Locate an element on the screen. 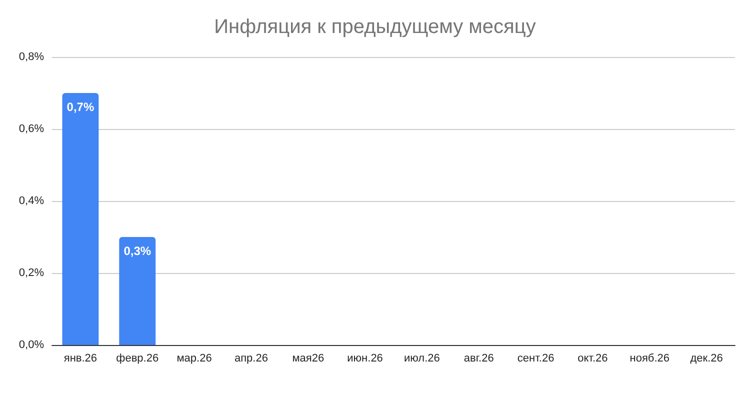 Image resolution: width=750 pixels, height=397 pixels. y-tick-label: 0,4% is located at coordinates (31, 201).